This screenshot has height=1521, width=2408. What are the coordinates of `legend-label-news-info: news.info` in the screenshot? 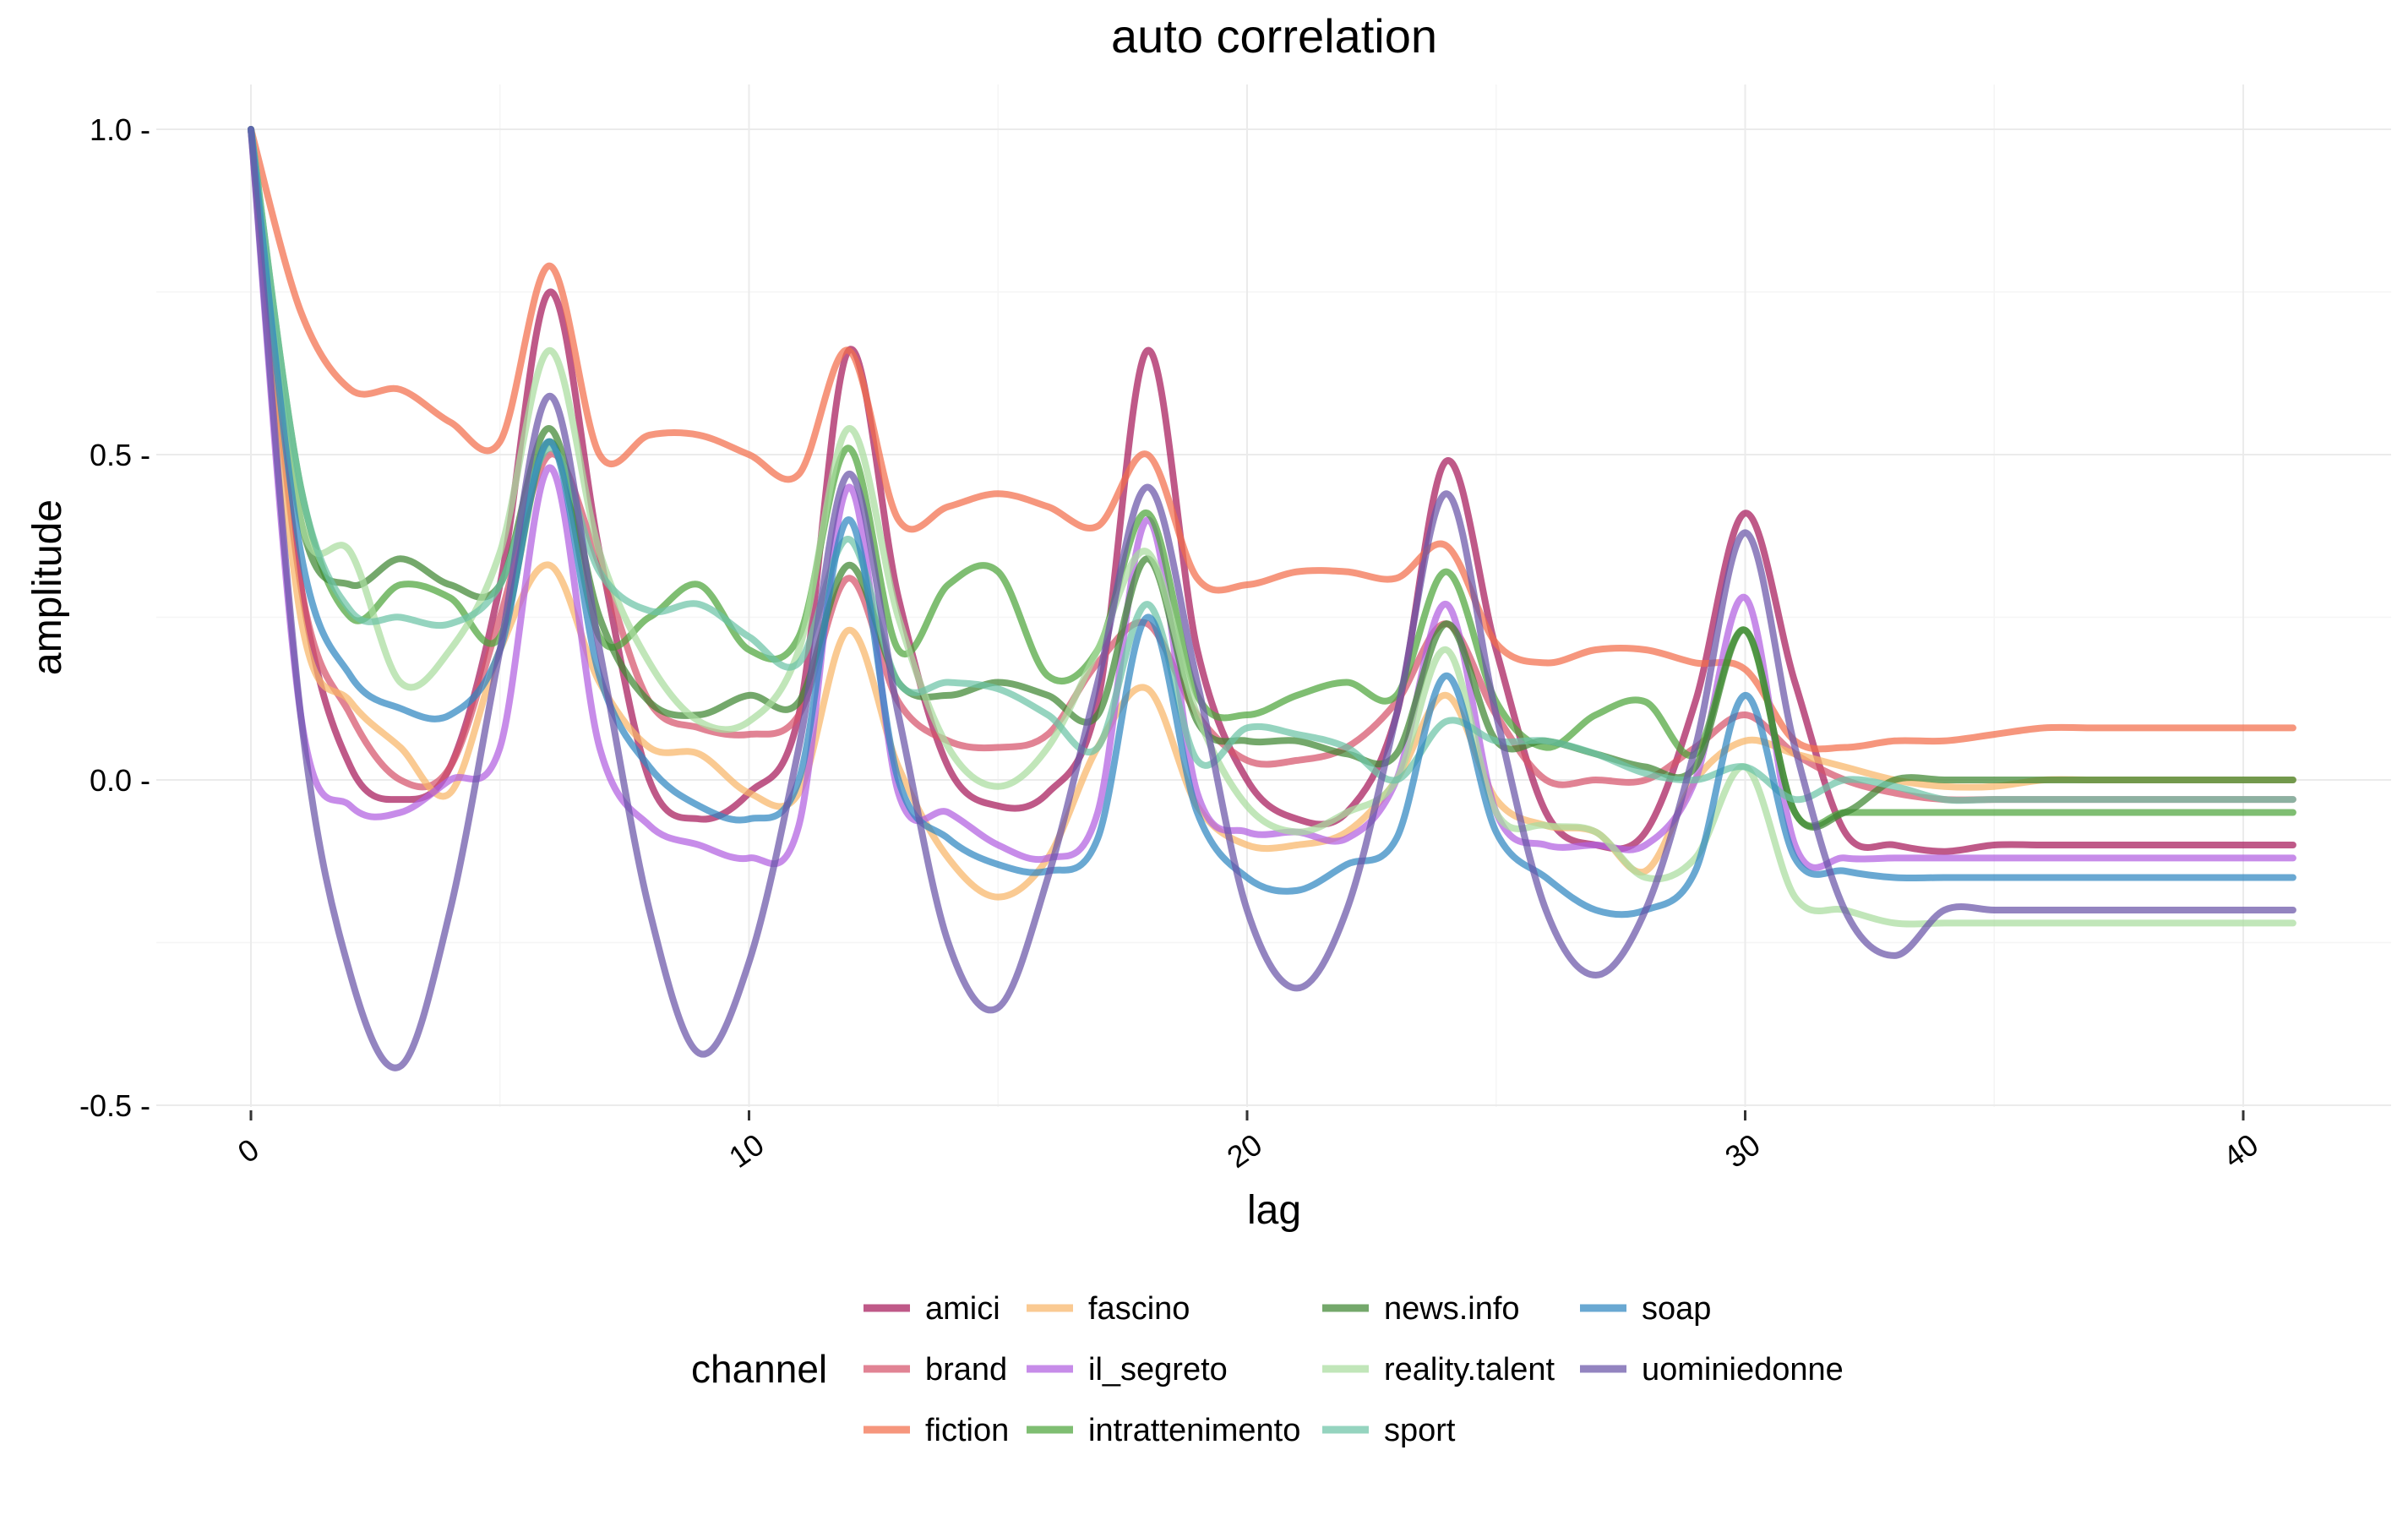 It's located at (1452, 1309).